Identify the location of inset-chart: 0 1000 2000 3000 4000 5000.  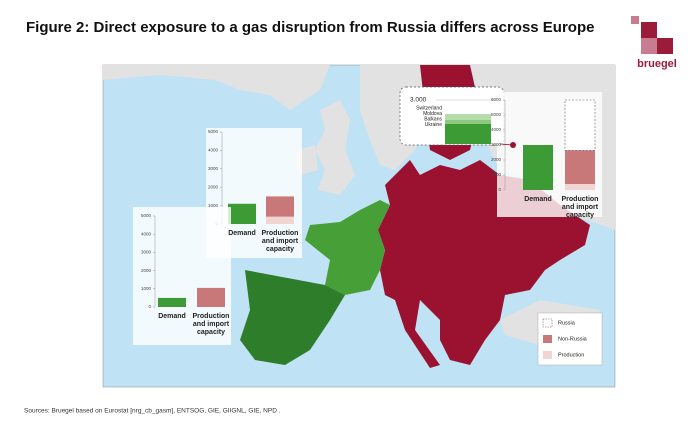
(183, 261).